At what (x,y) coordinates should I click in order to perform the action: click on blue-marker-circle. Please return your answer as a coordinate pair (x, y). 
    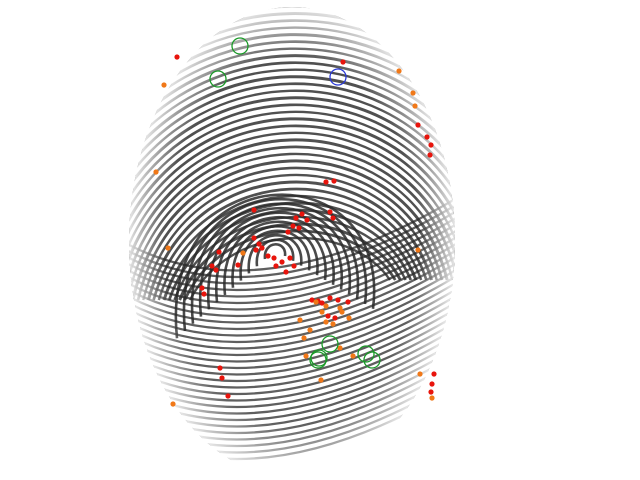
    Looking at the image, I should click on (338, 77).